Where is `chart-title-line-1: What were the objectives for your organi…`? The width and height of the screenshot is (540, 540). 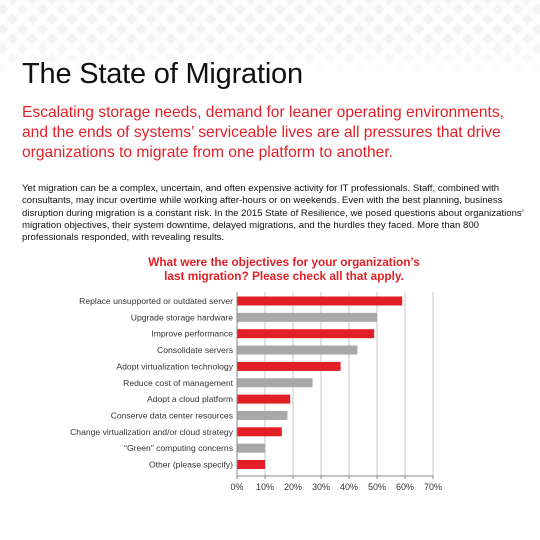 chart-title-line-1: What were the objectives for your organi… is located at coordinates (284, 262).